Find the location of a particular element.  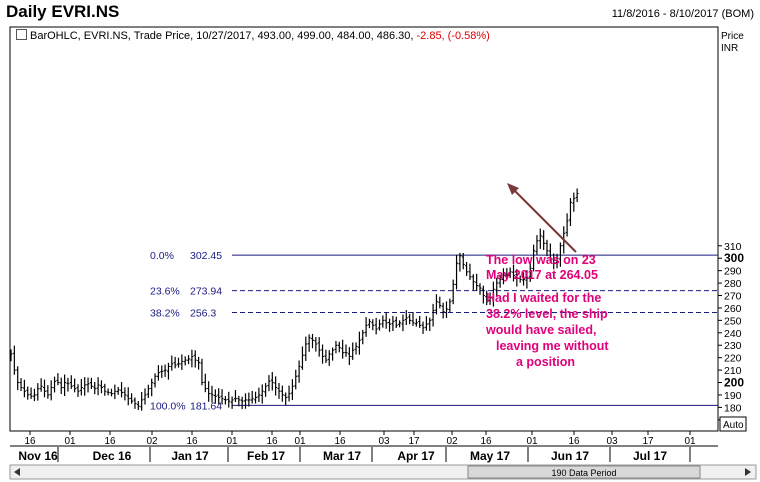

month-label: Jul 17 is located at coordinates (650, 456).